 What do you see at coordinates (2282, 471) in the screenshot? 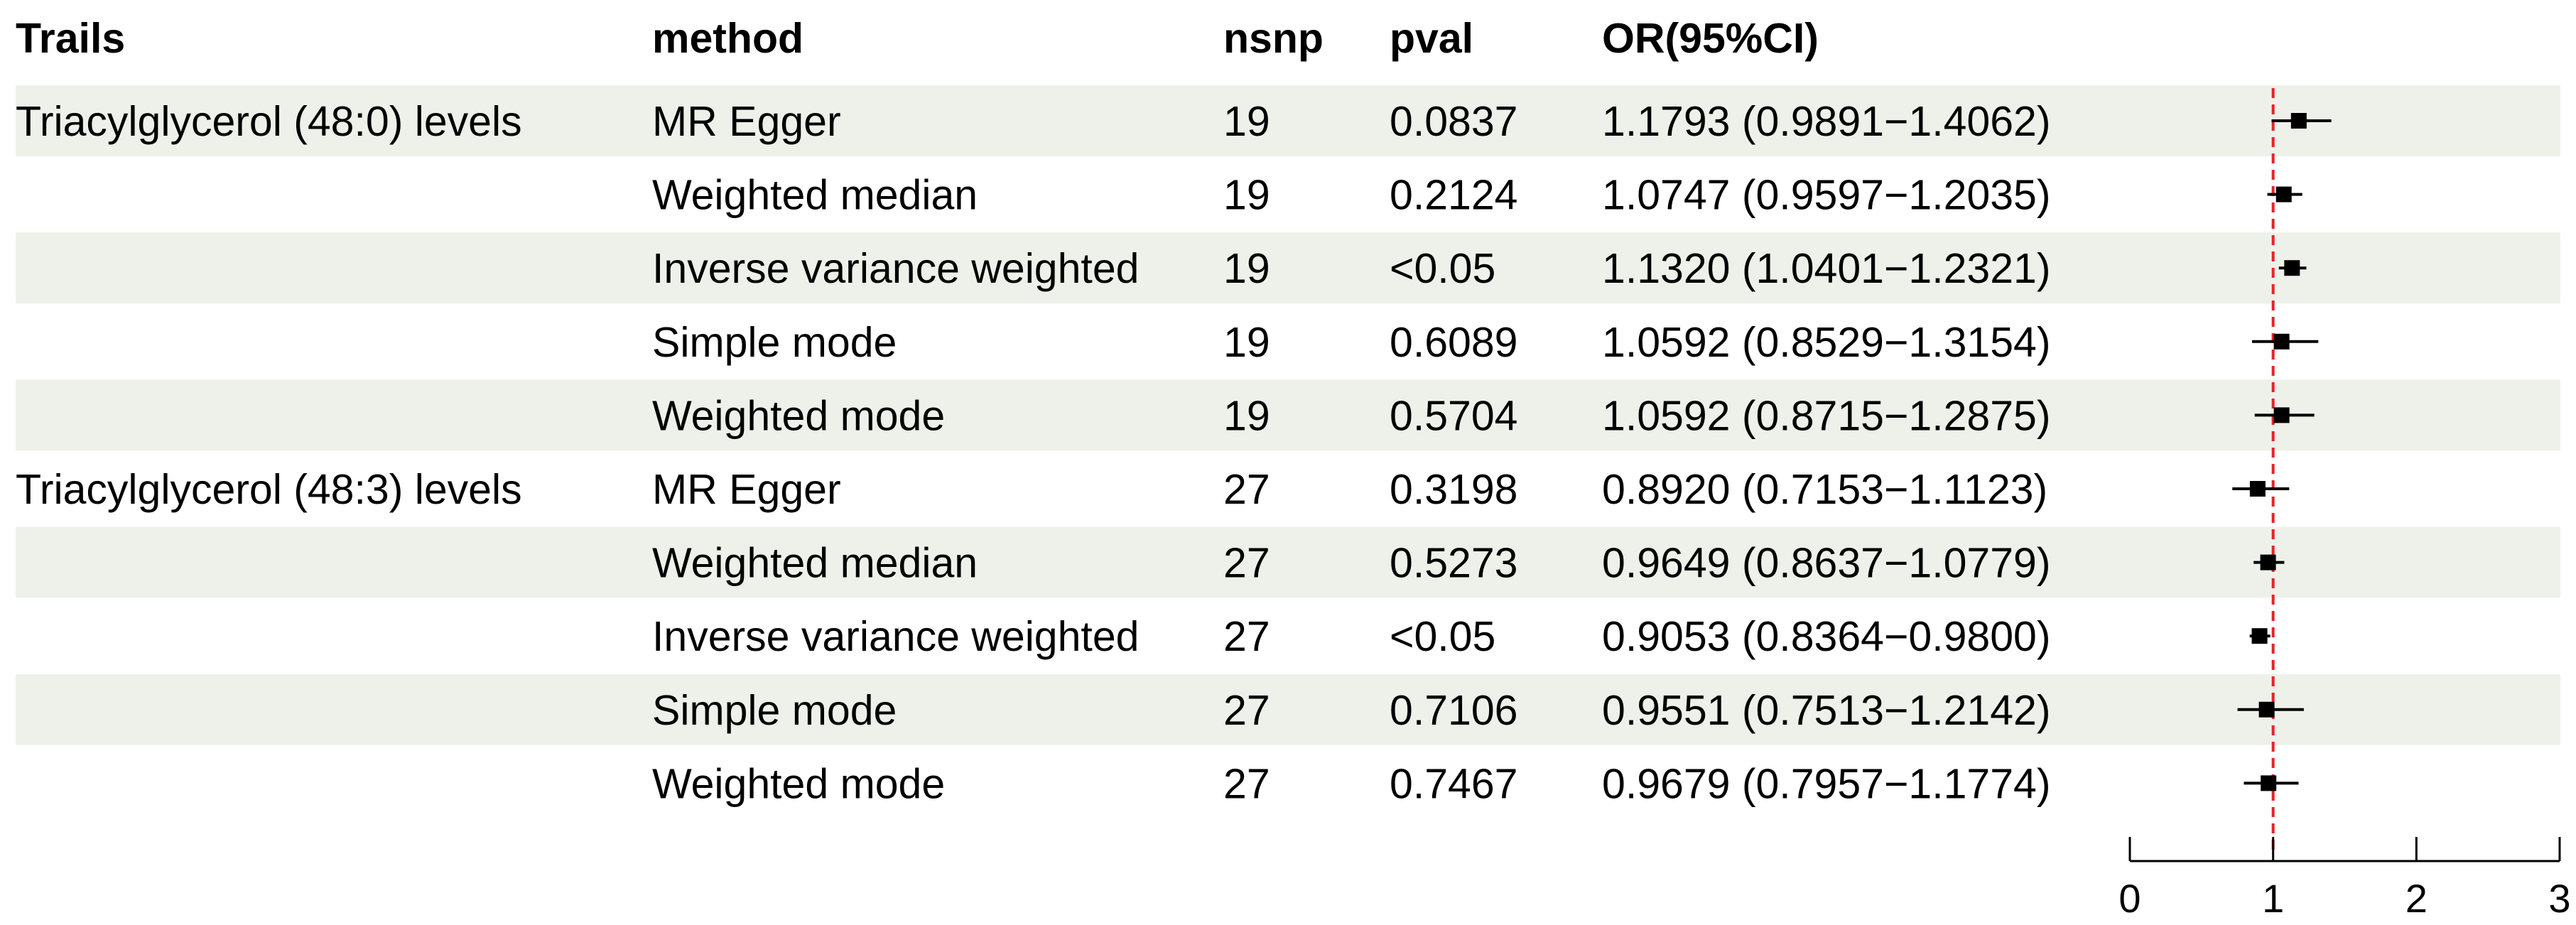
I see `forest-plot-area` at bounding box center [2282, 471].